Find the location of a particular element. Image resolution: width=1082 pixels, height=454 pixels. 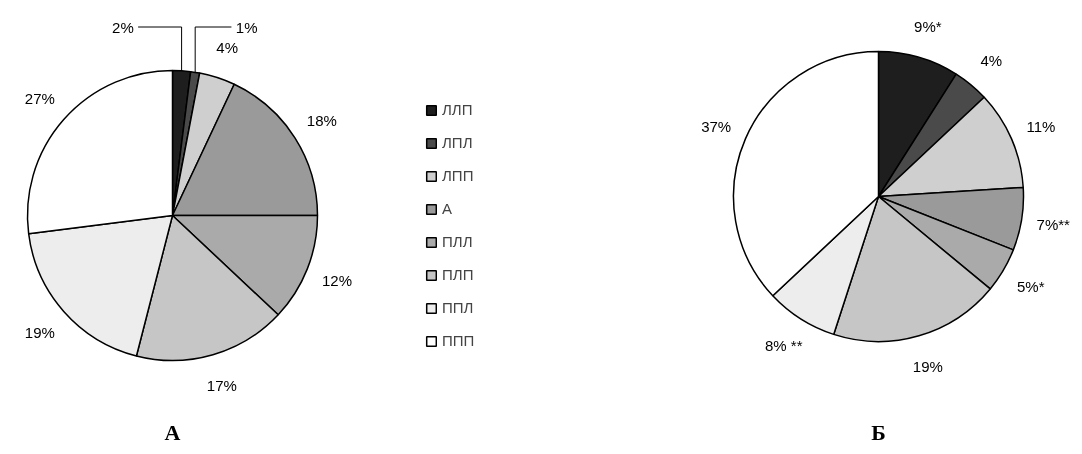

data-label: 2% is located at coordinates (123, 27).